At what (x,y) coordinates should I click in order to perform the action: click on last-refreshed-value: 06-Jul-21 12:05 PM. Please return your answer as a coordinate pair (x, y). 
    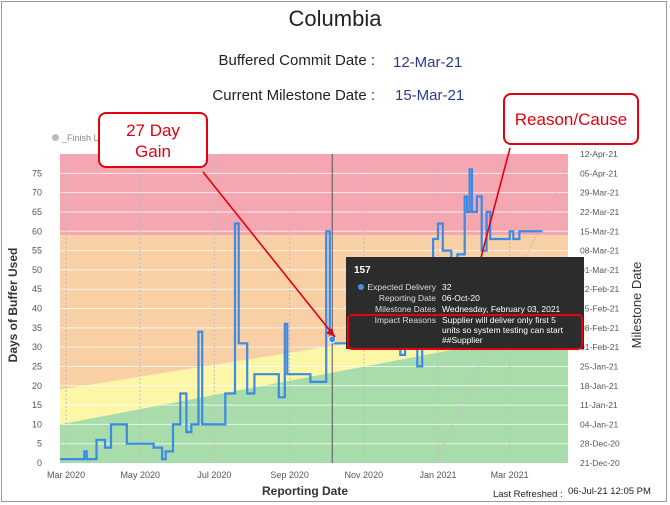
    Looking at the image, I should click on (609, 491).